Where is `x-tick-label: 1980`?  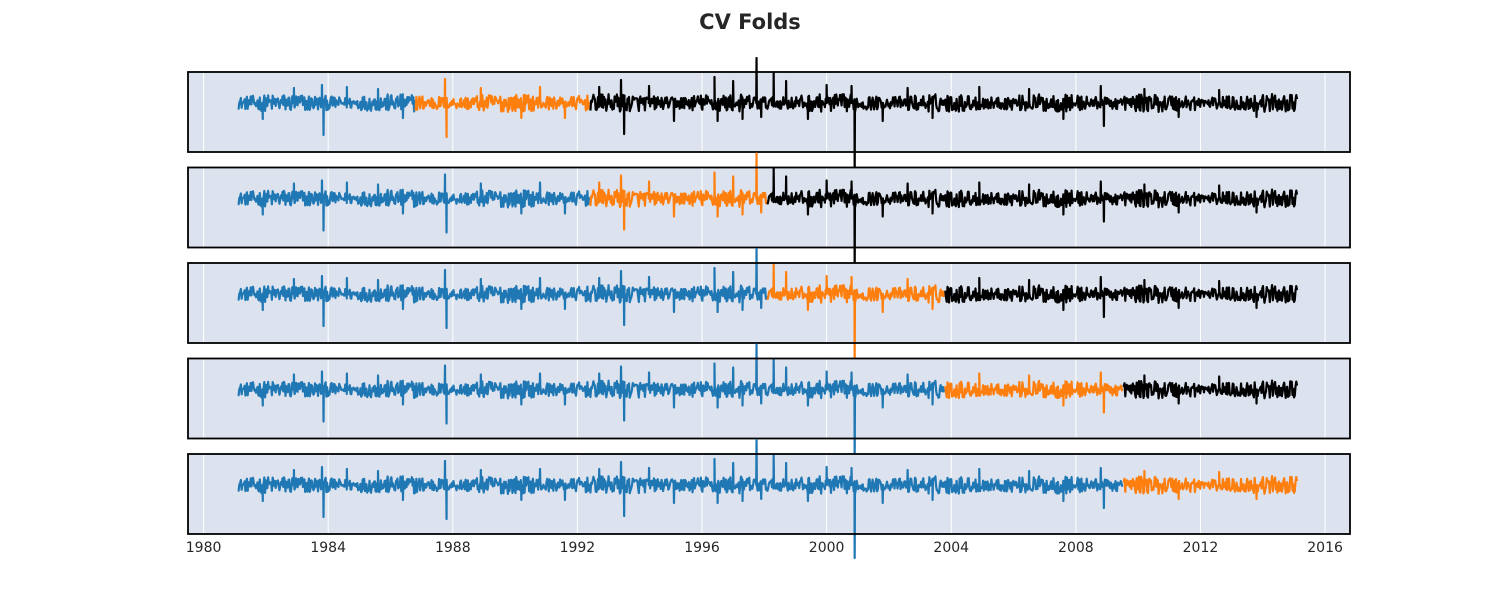
x-tick-label: 1980 is located at coordinates (204, 548).